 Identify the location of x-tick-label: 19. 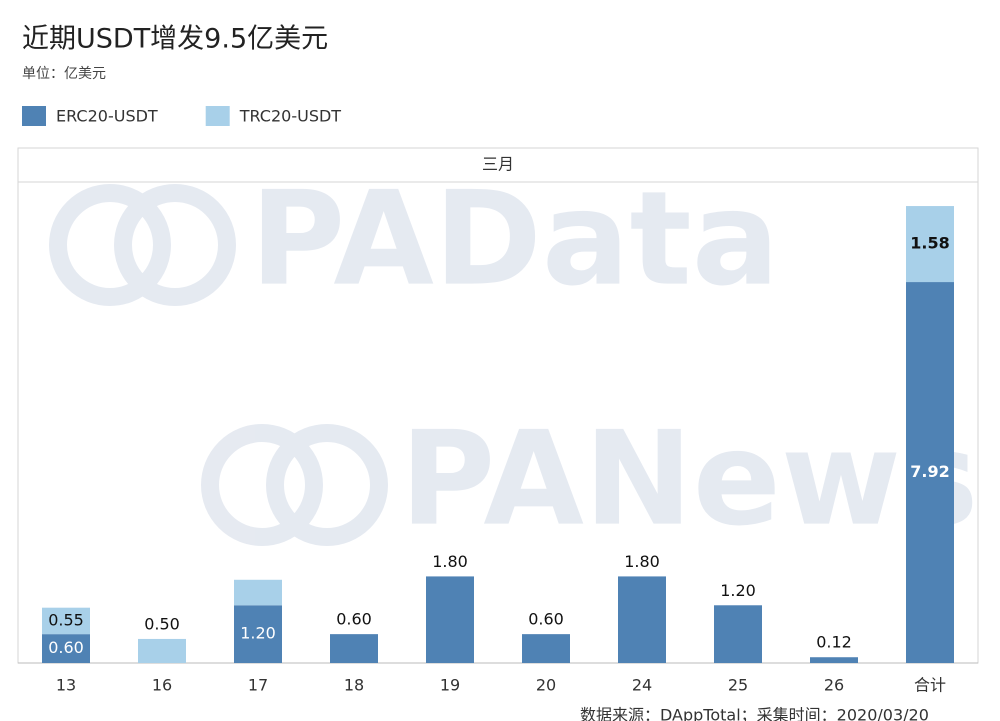
(450, 685).